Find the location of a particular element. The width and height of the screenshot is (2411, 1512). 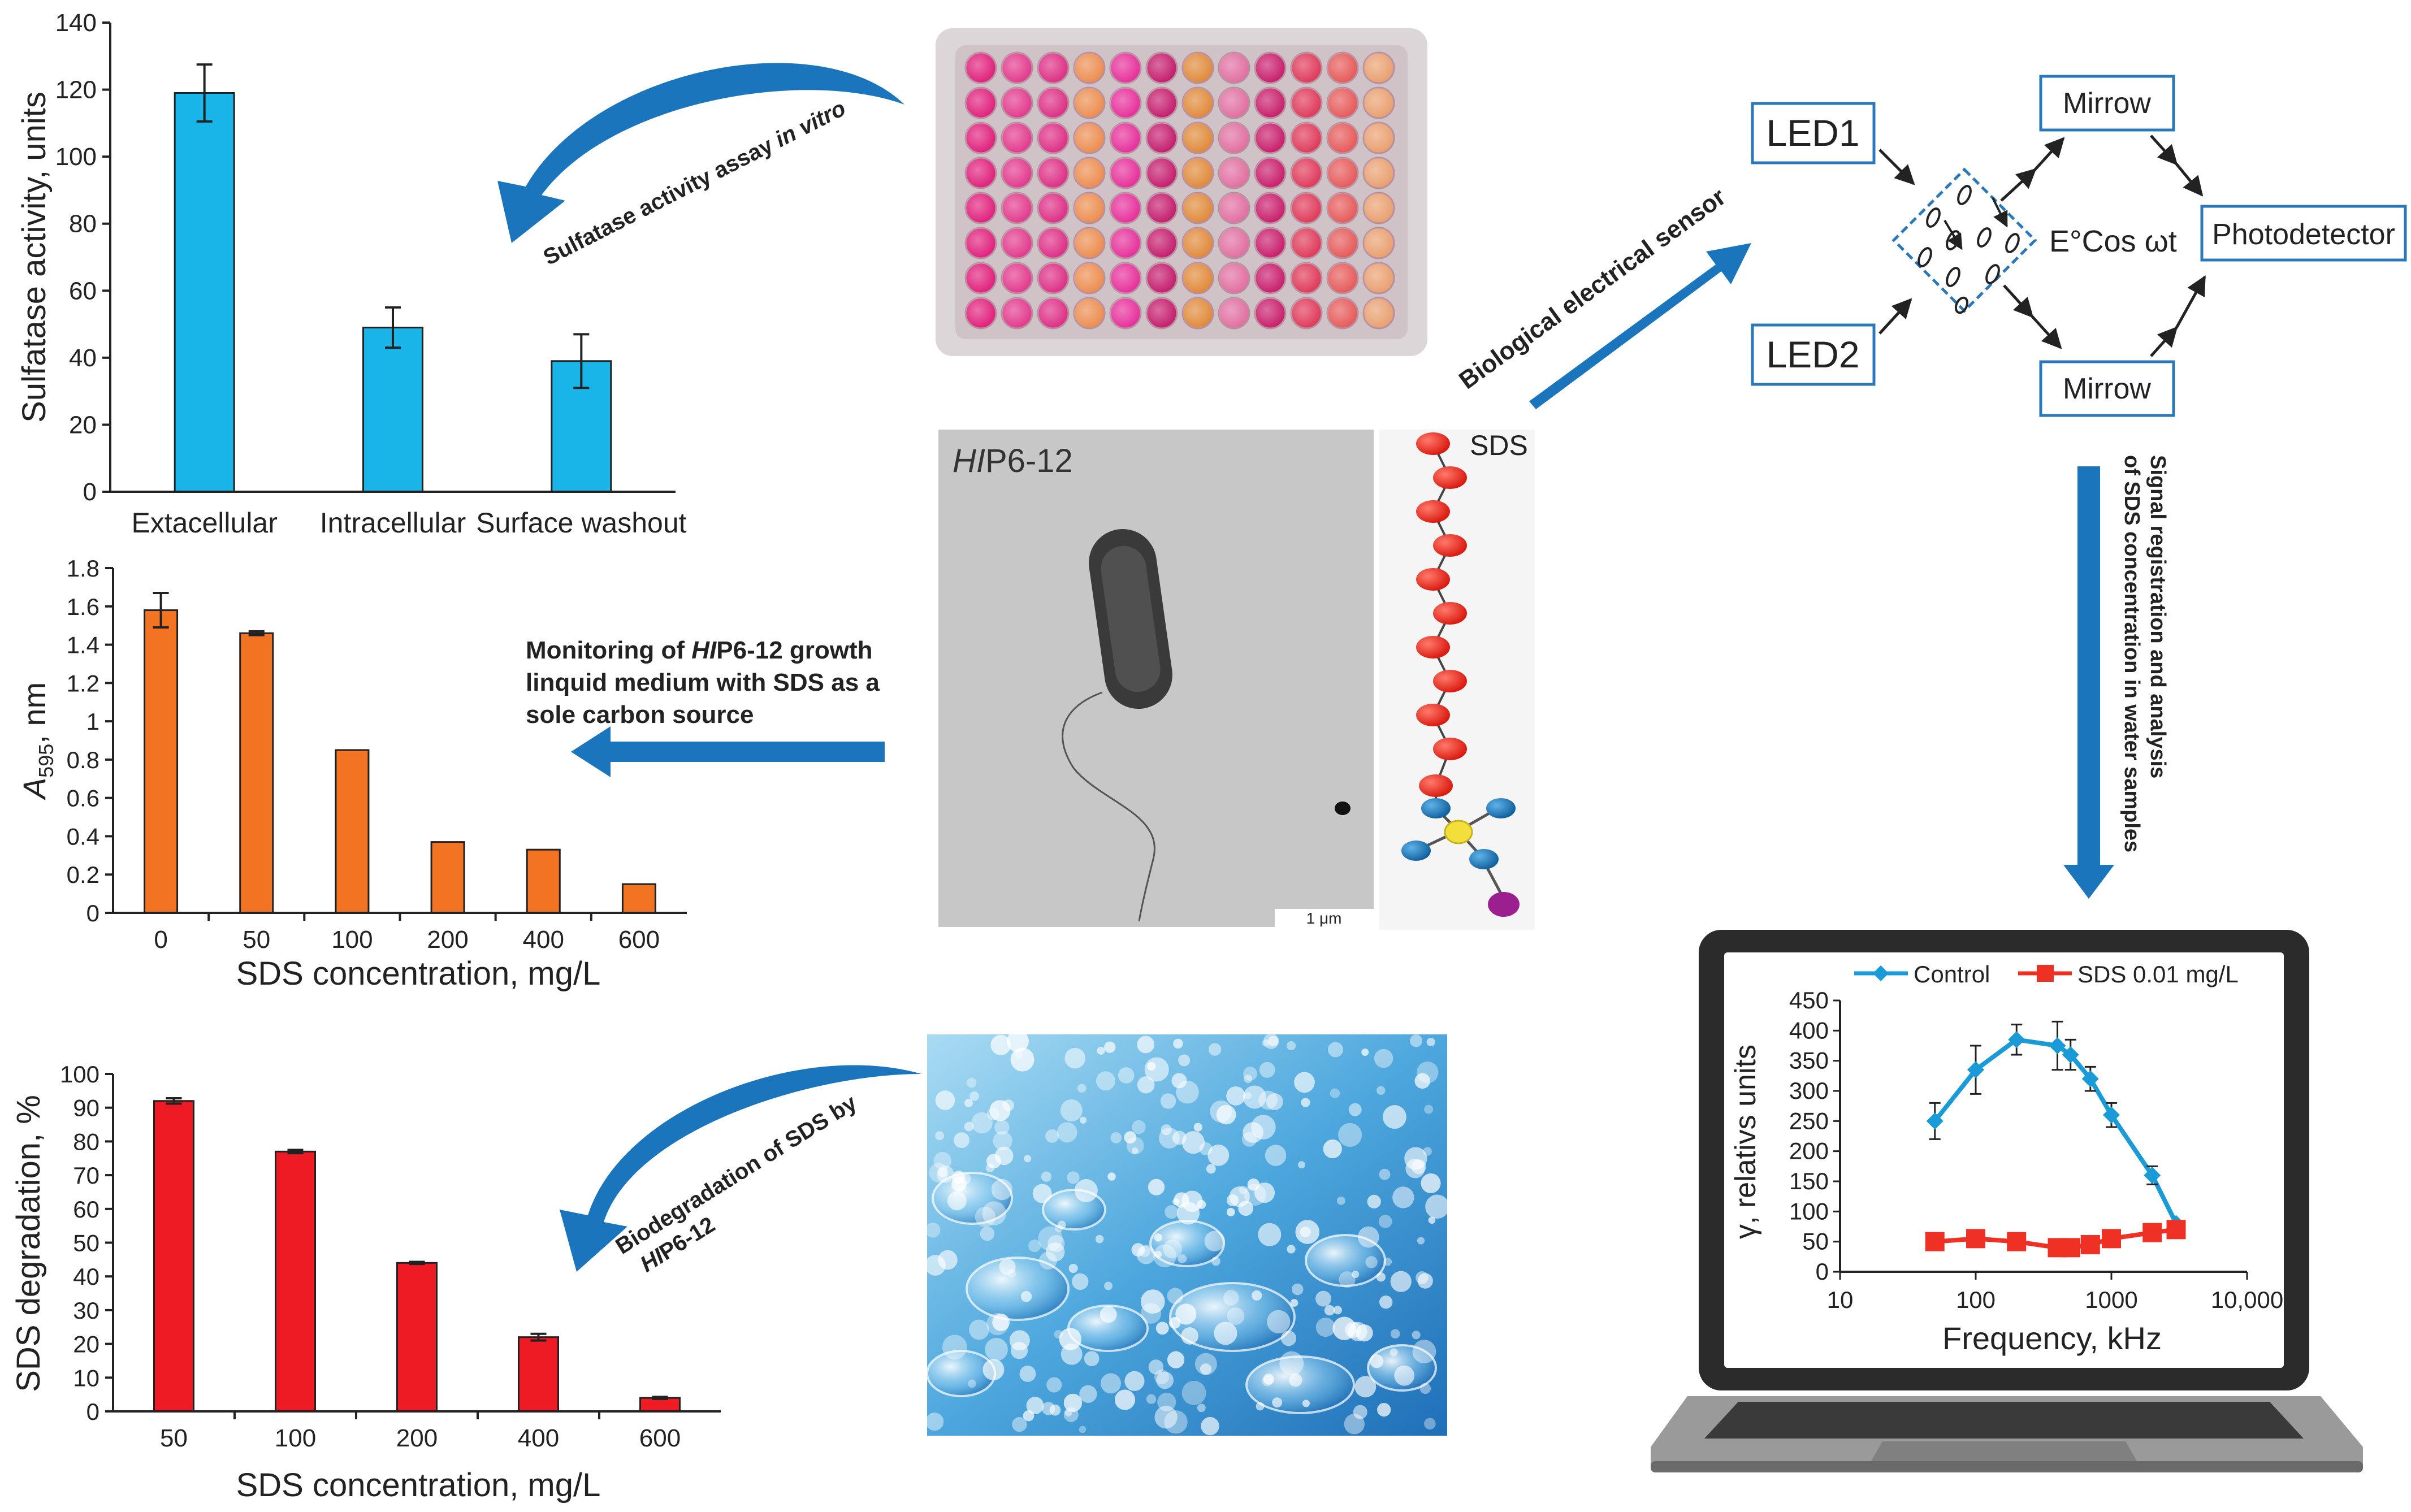

y-tick-label: 140 is located at coordinates (76, 23).